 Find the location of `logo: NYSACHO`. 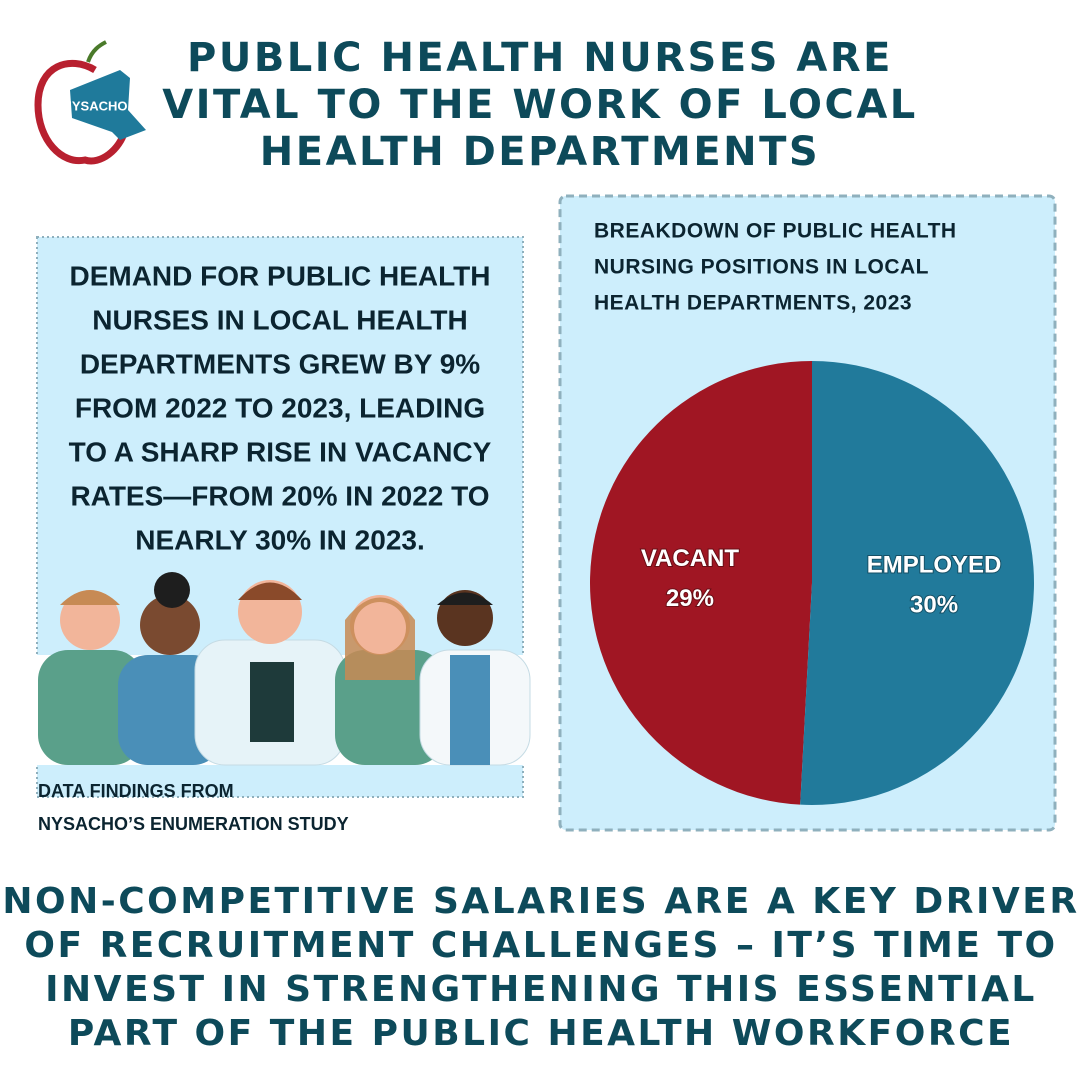

logo: NYSACHO is located at coordinates (90, 102).